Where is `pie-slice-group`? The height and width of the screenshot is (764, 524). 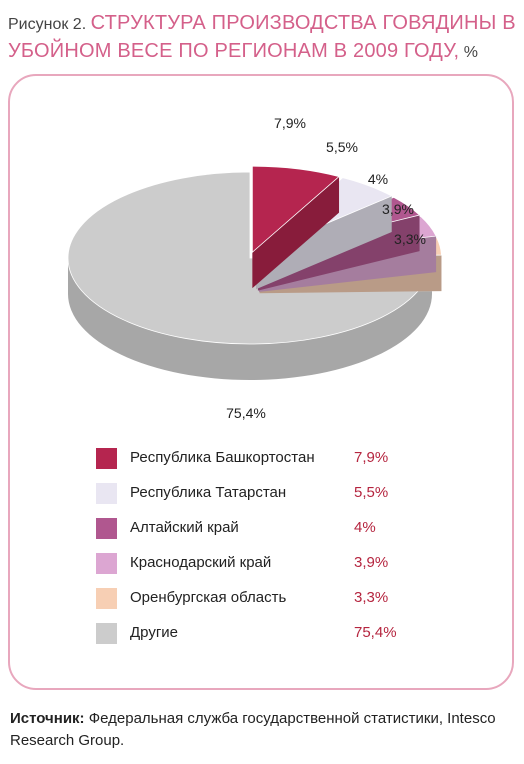 pie-slice-group is located at coordinates (295, 227).